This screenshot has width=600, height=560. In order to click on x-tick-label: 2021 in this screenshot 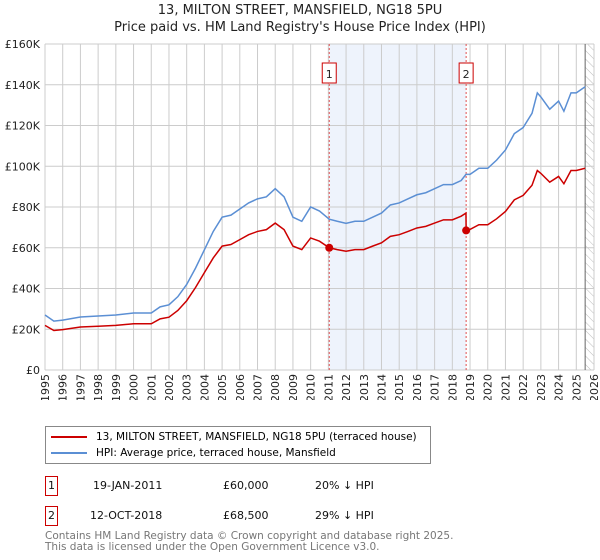, I will do `click(505, 387)`.